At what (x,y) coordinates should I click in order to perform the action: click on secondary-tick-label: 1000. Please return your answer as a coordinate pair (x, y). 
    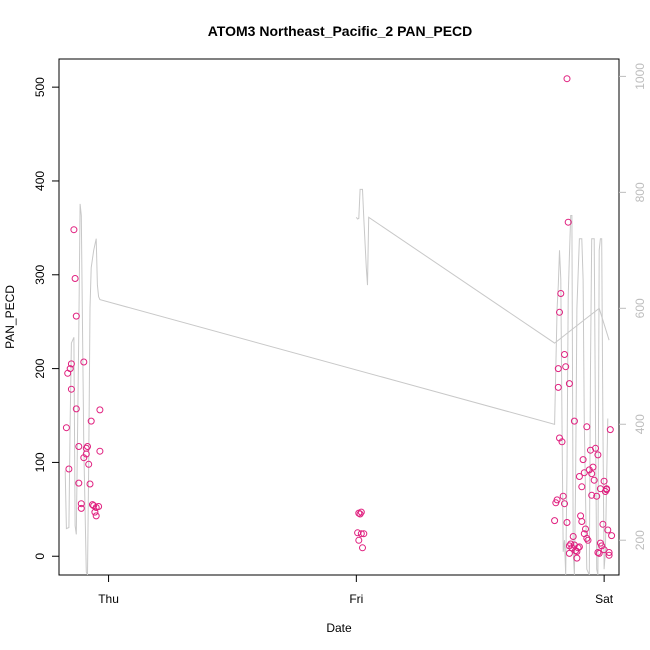
    Looking at the image, I should click on (640, 76).